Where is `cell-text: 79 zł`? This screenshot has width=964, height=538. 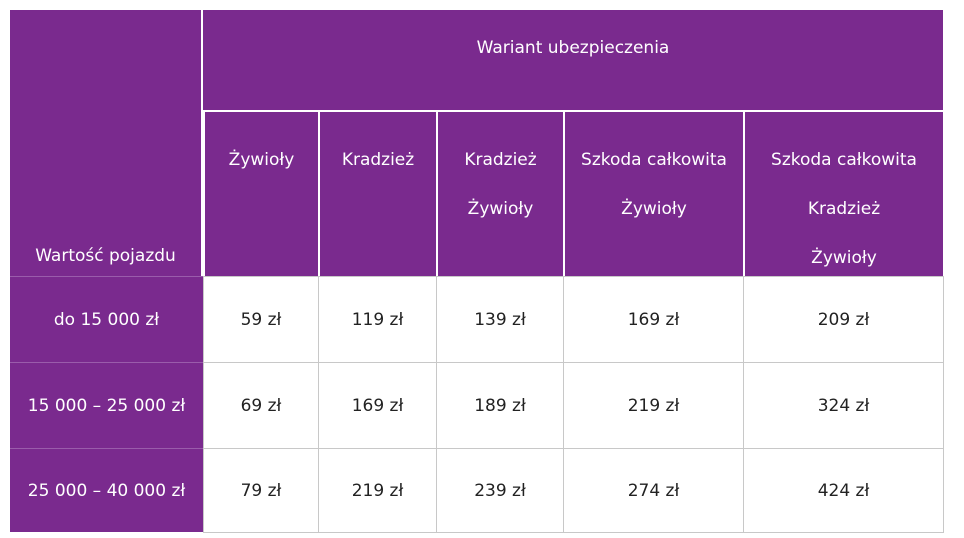 cell-text: 79 zł is located at coordinates (261, 490).